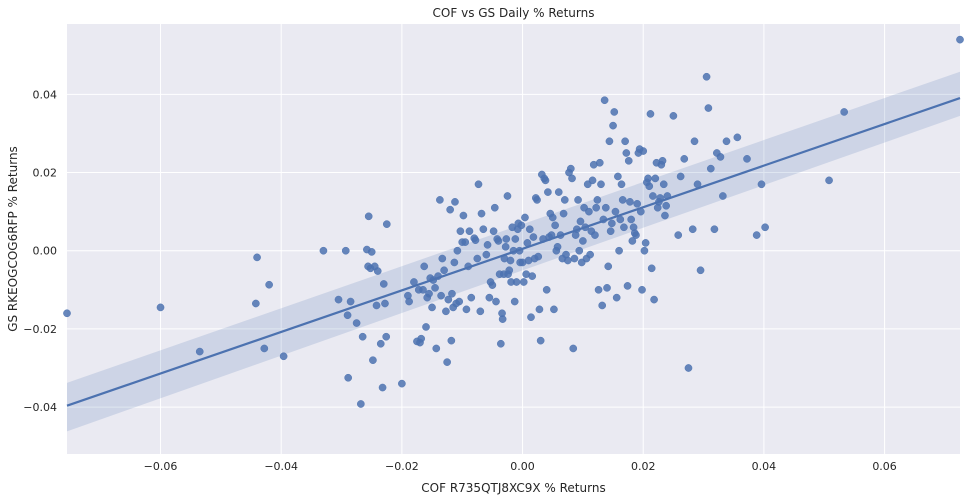  Describe the element at coordinates (281, 466) in the screenshot. I see `x-tick-label: −0.04` at that location.